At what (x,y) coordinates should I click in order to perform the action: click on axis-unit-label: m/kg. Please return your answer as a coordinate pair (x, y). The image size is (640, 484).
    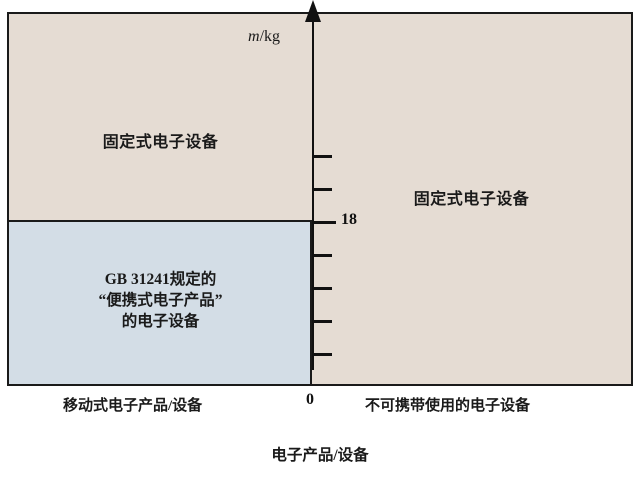
    Looking at the image, I should click on (264, 37).